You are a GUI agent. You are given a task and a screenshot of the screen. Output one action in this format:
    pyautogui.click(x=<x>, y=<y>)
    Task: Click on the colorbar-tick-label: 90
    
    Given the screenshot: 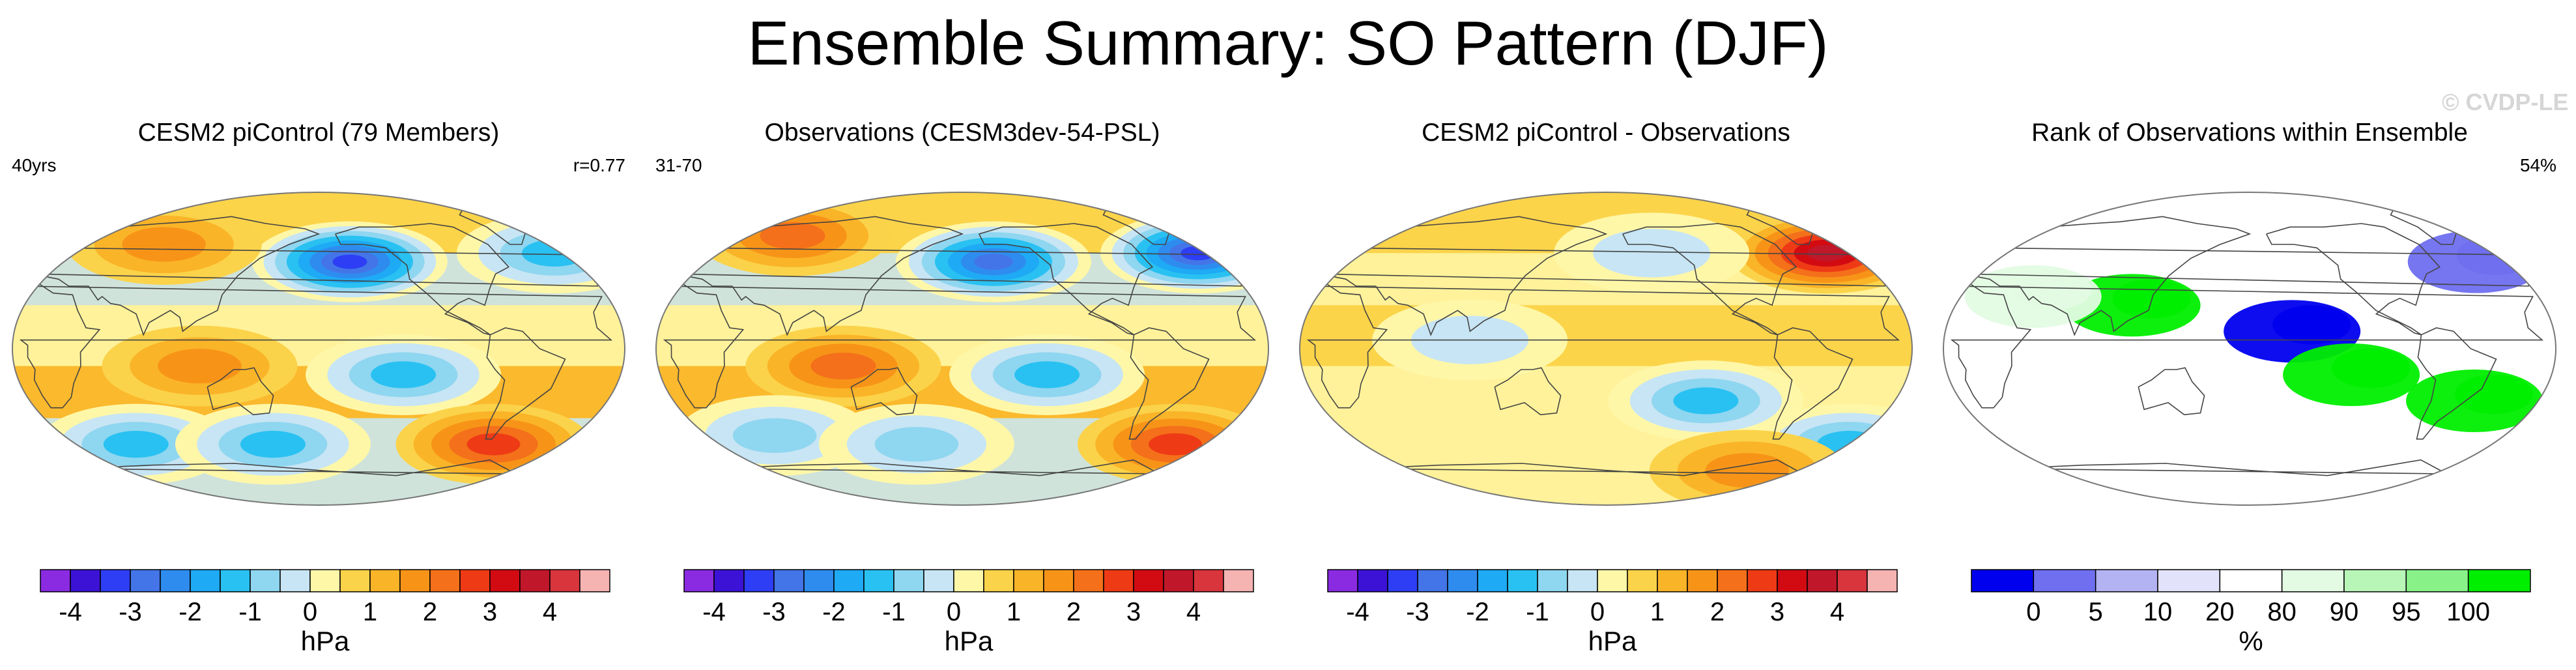 What is the action you would take?
    pyautogui.click(x=2344, y=612)
    